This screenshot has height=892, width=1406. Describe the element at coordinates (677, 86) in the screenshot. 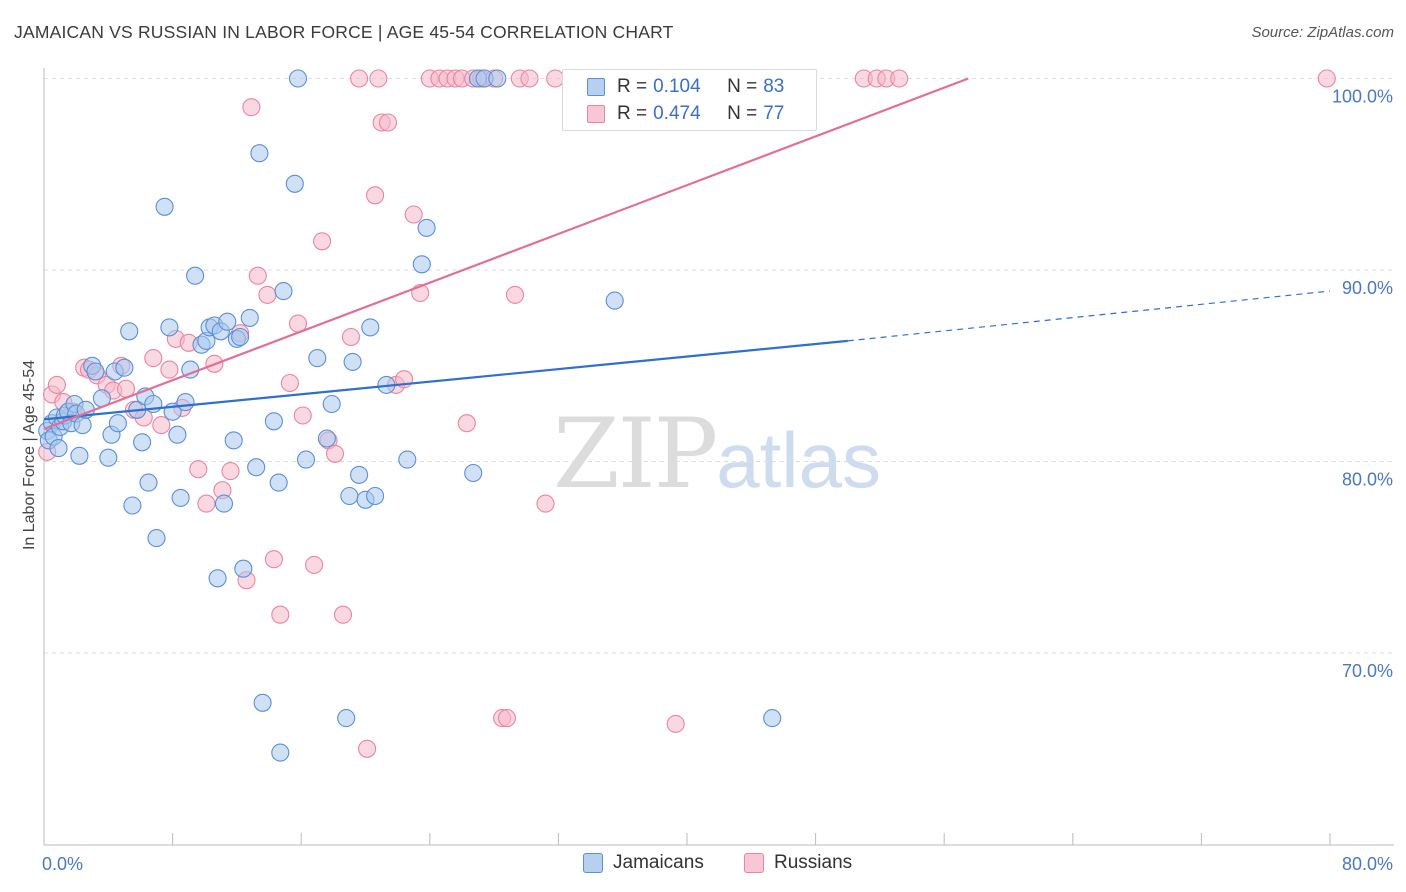

I see `legend-r-value: 0.104` at that location.